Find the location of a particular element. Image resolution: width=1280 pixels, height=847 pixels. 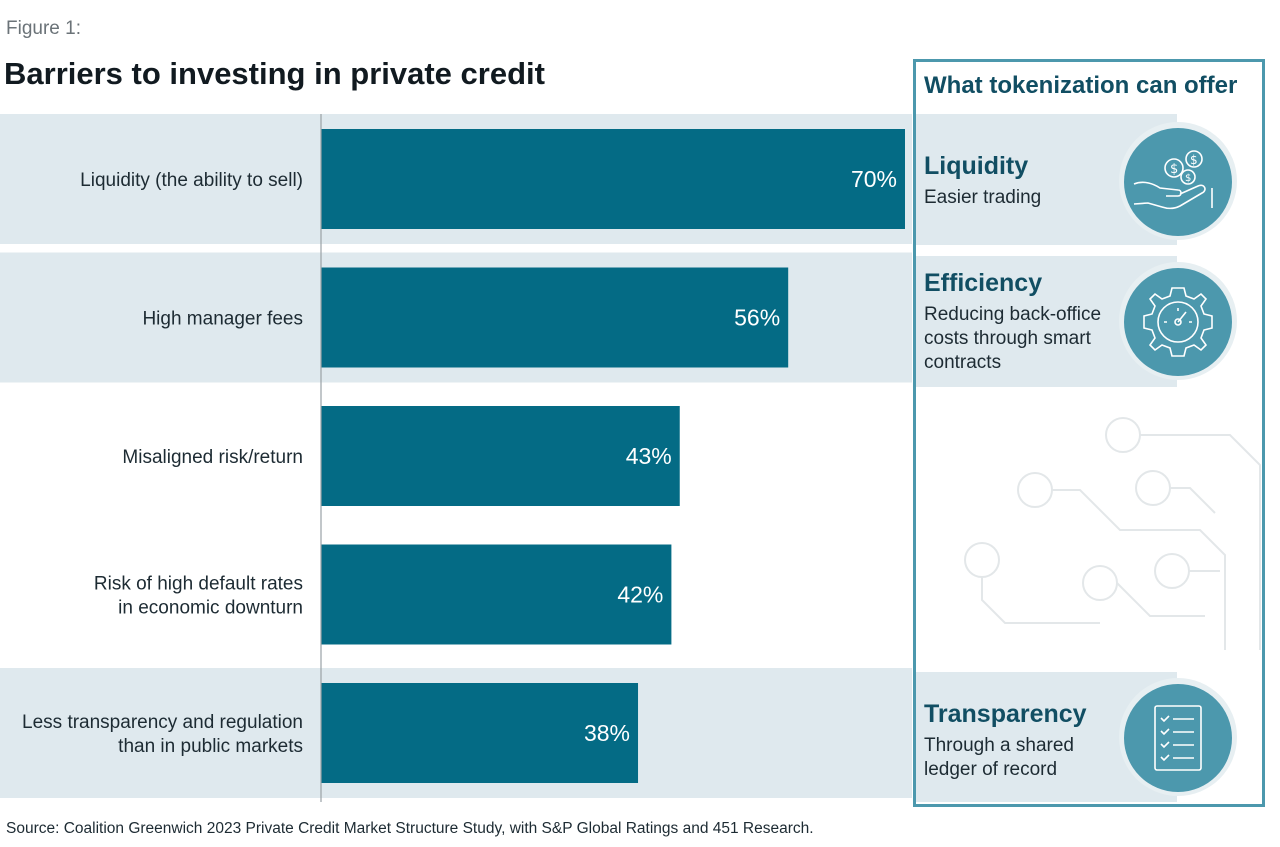

value-label: 38% is located at coordinates (607, 733).